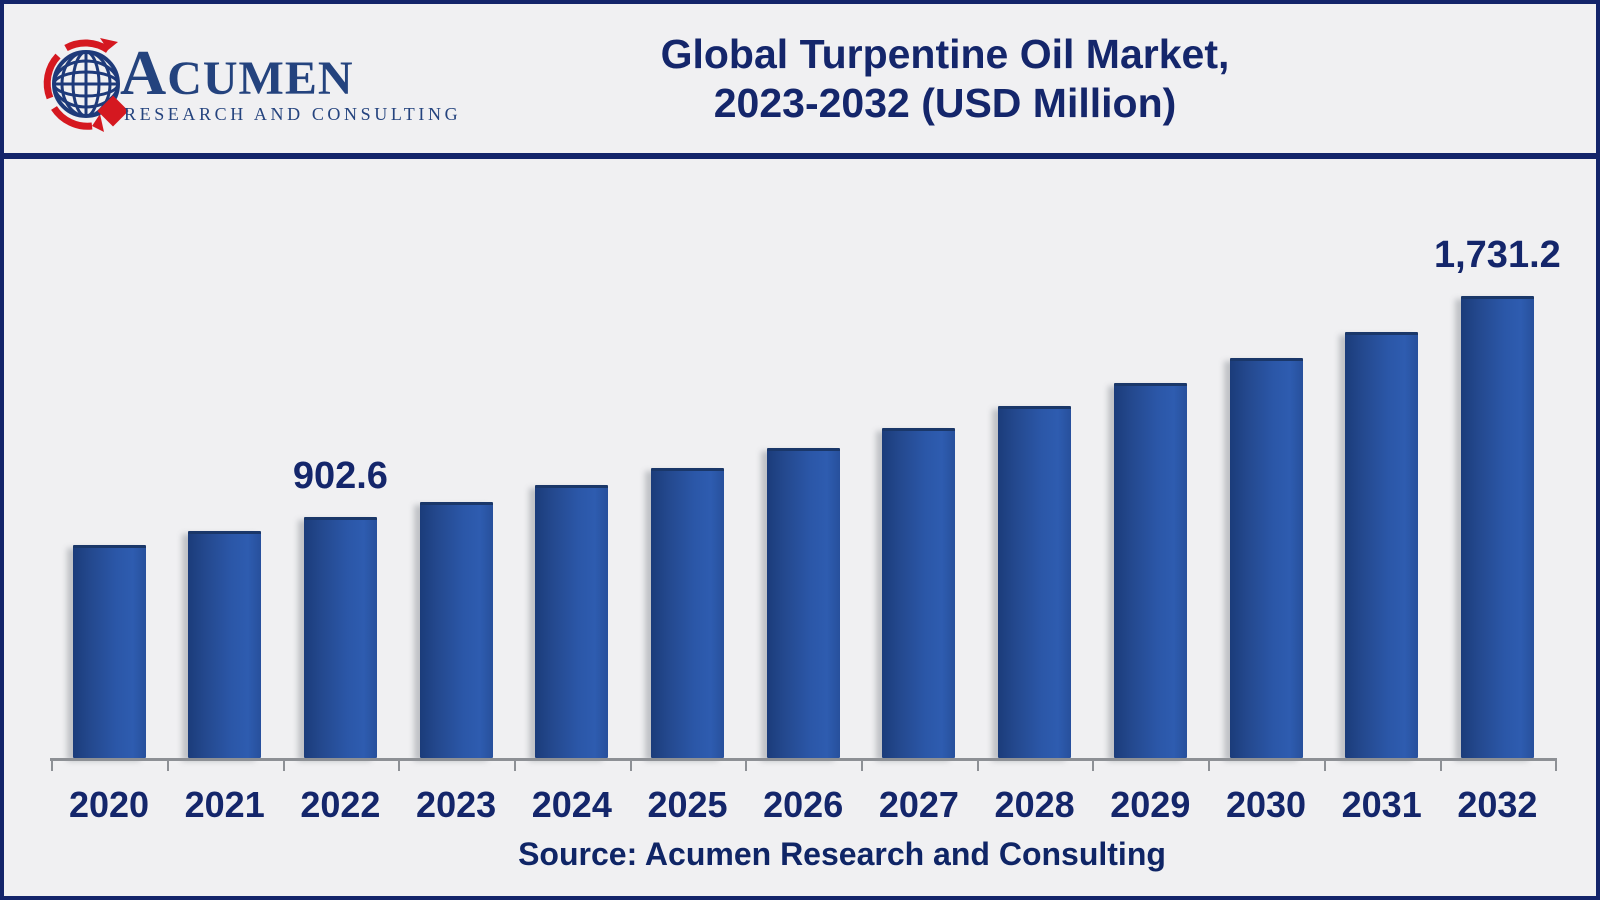 The image size is (1600, 900). I want to click on bar-2021, so click(225, 644).